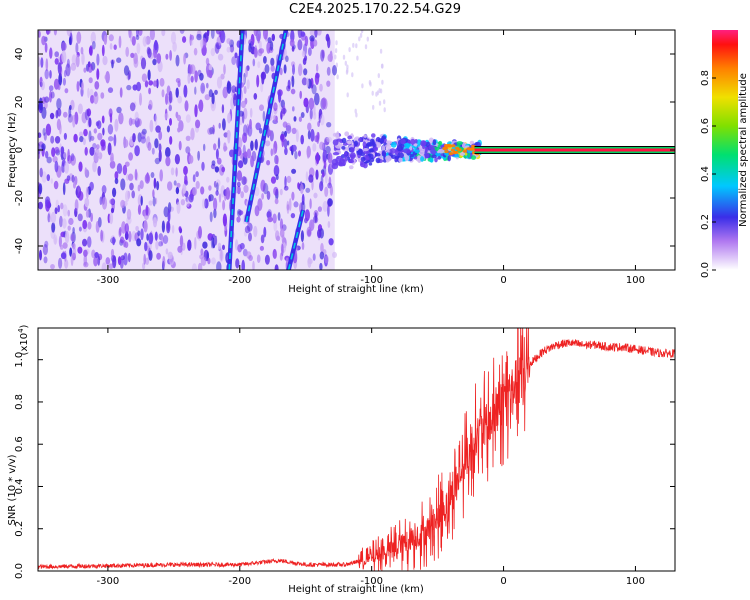  I want to click on spectrogram-y-tick-label: 40, so click(19, 54).